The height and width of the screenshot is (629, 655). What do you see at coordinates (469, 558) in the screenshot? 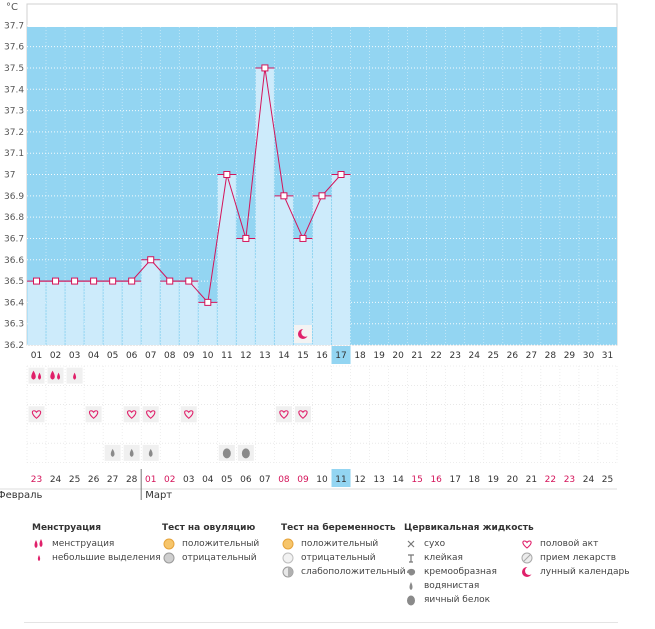
I see `legend-item-sticky: клейкая` at bounding box center [469, 558].